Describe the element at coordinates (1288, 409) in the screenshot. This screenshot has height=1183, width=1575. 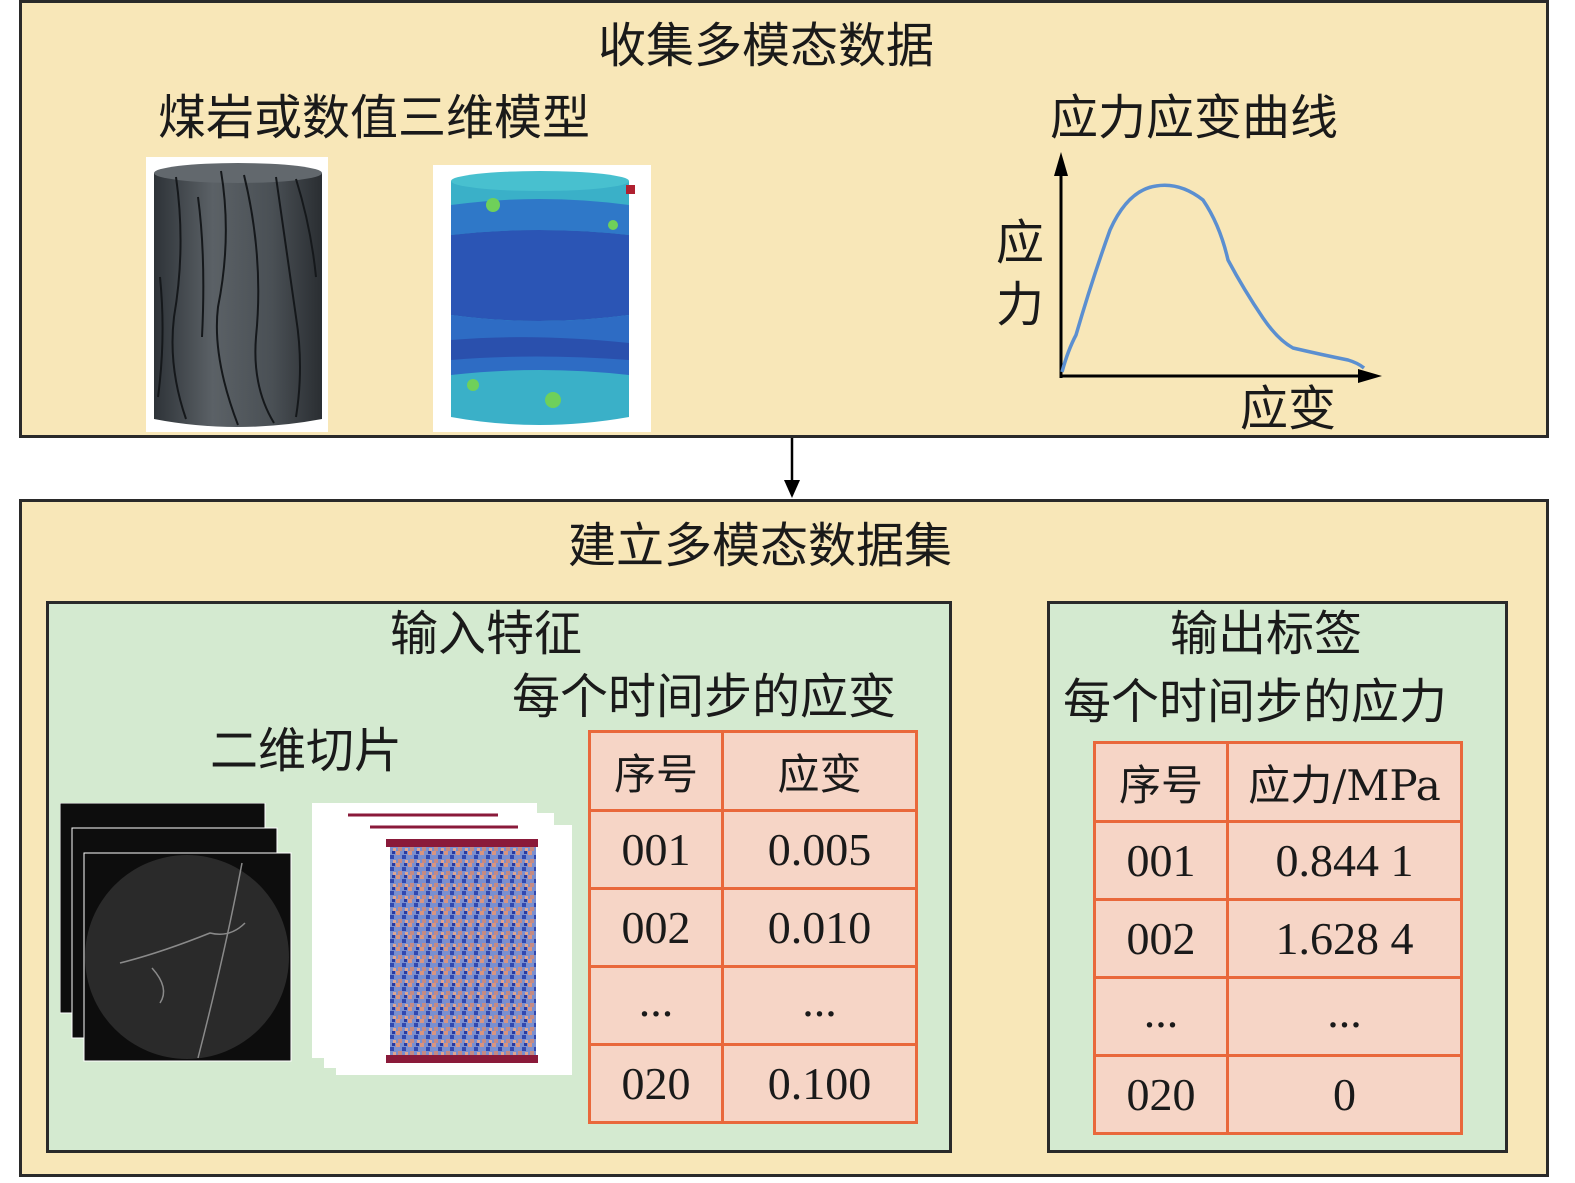
I see `x-axis-label: 应变` at that location.